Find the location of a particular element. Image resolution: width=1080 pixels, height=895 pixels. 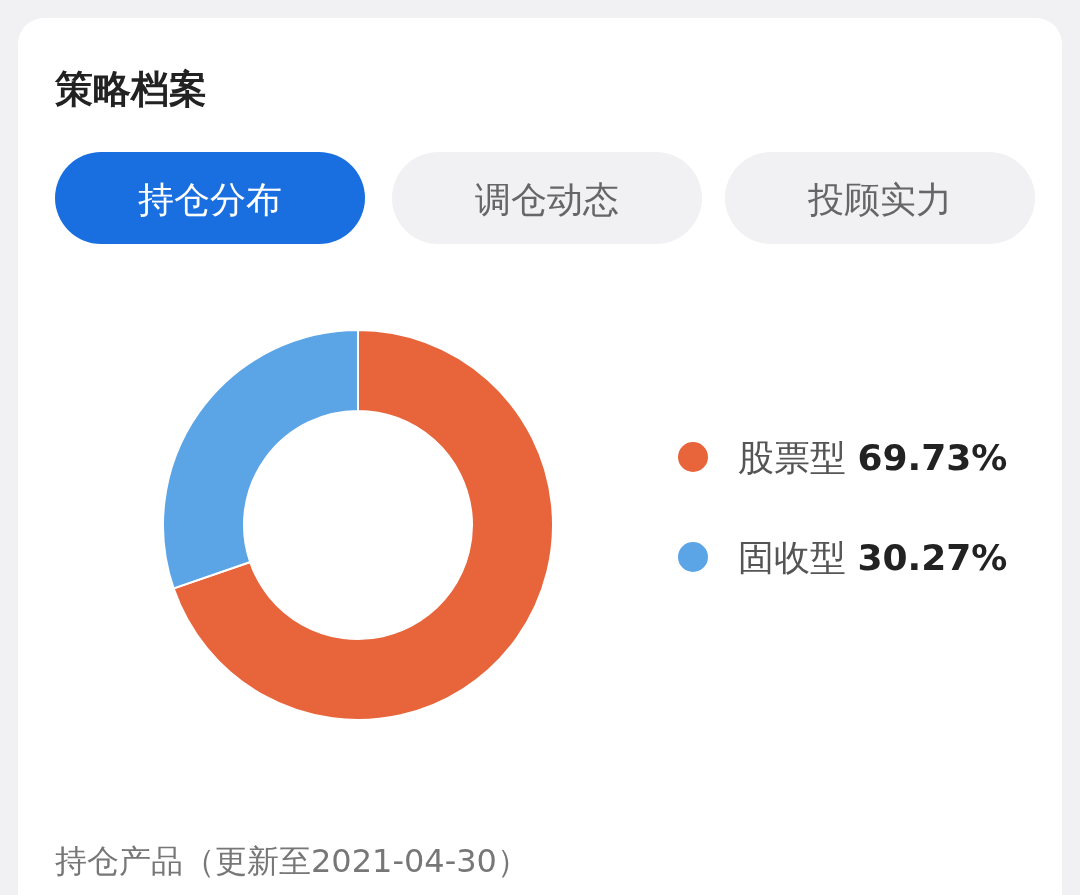

legend-label: 股票型 is located at coordinates (798, 457).